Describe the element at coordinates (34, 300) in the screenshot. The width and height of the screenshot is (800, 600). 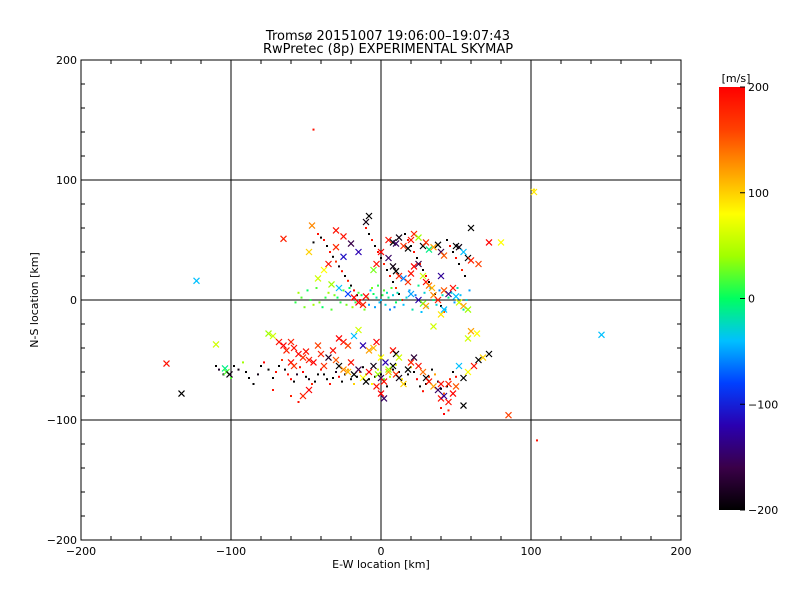
I see `y-axis-label: N-S location [km]` at that location.